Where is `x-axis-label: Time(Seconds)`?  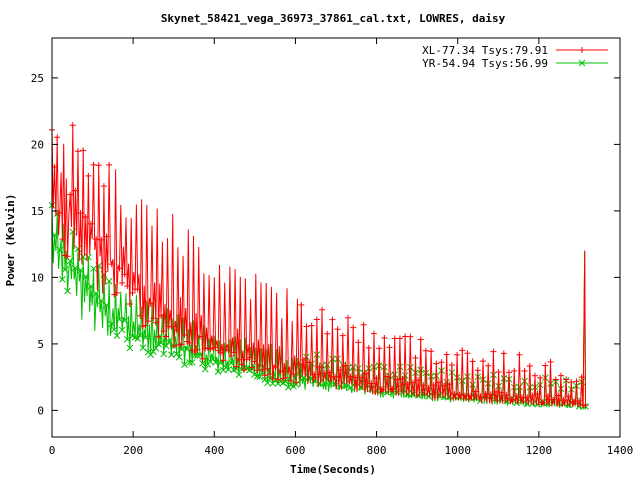 x-axis-label: Time(Seconds) is located at coordinates (333, 469).